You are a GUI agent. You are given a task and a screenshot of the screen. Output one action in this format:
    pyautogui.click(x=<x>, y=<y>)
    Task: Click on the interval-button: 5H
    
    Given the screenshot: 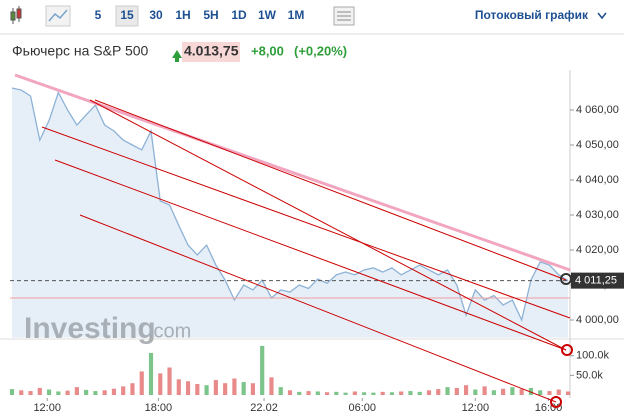 What is the action you would take?
    pyautogui.click(x=210, y=15)
    